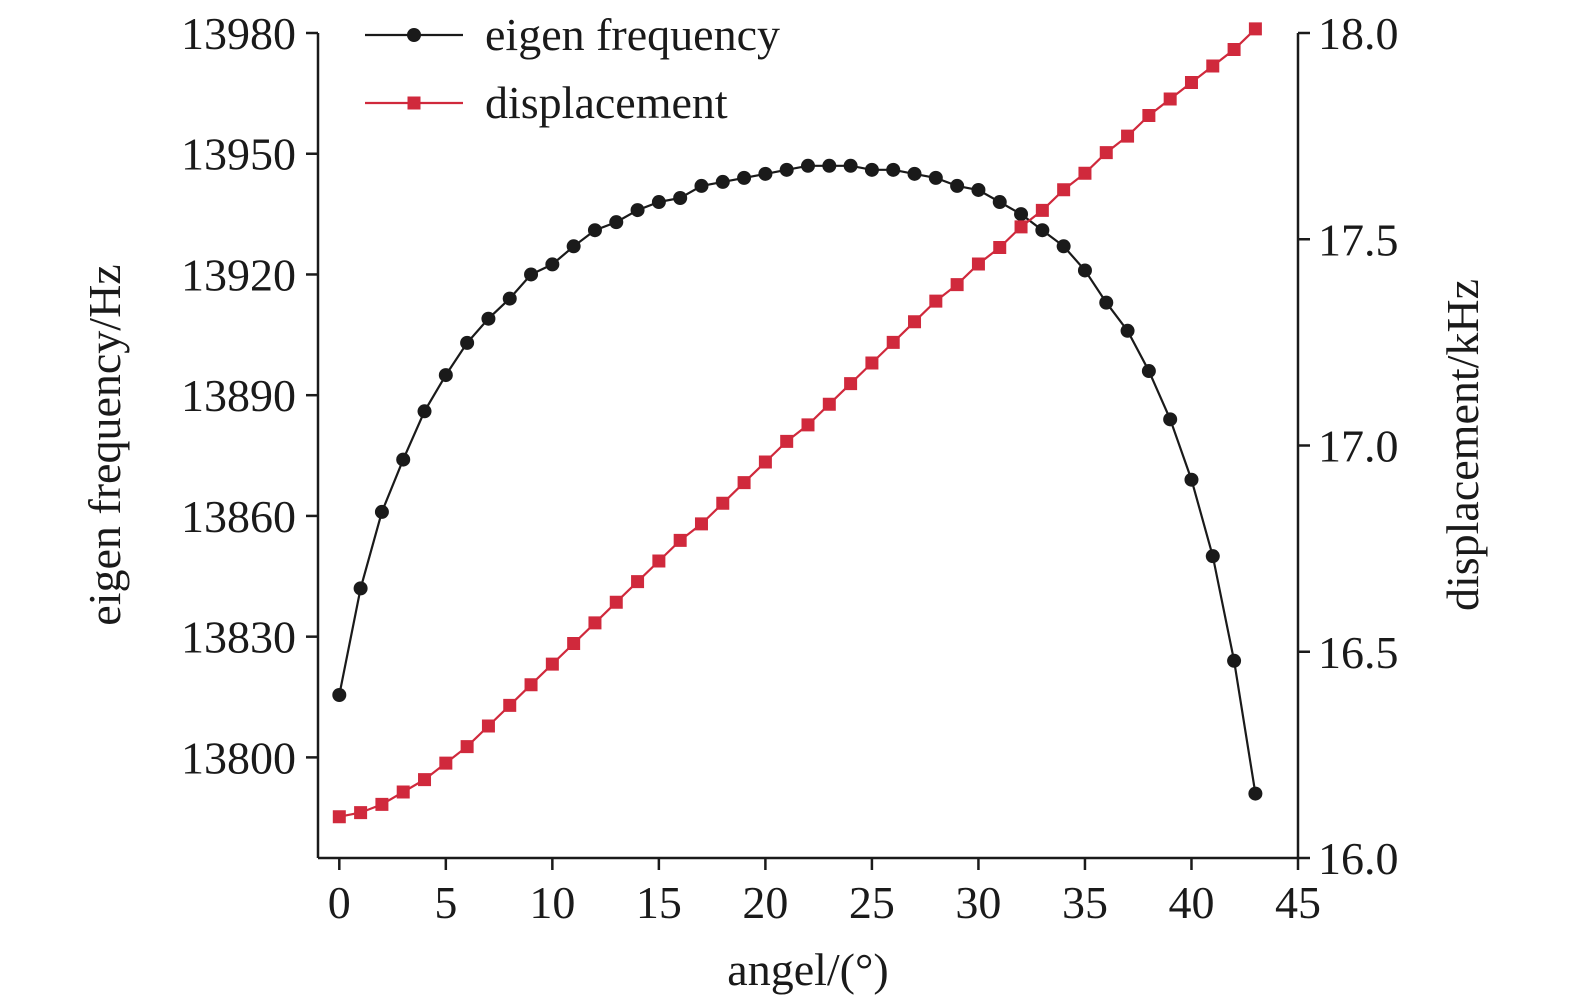  Describe the element at coordinates (238, 33) in the screenshot. I see `y-left-tick-label: 13980` at that location.